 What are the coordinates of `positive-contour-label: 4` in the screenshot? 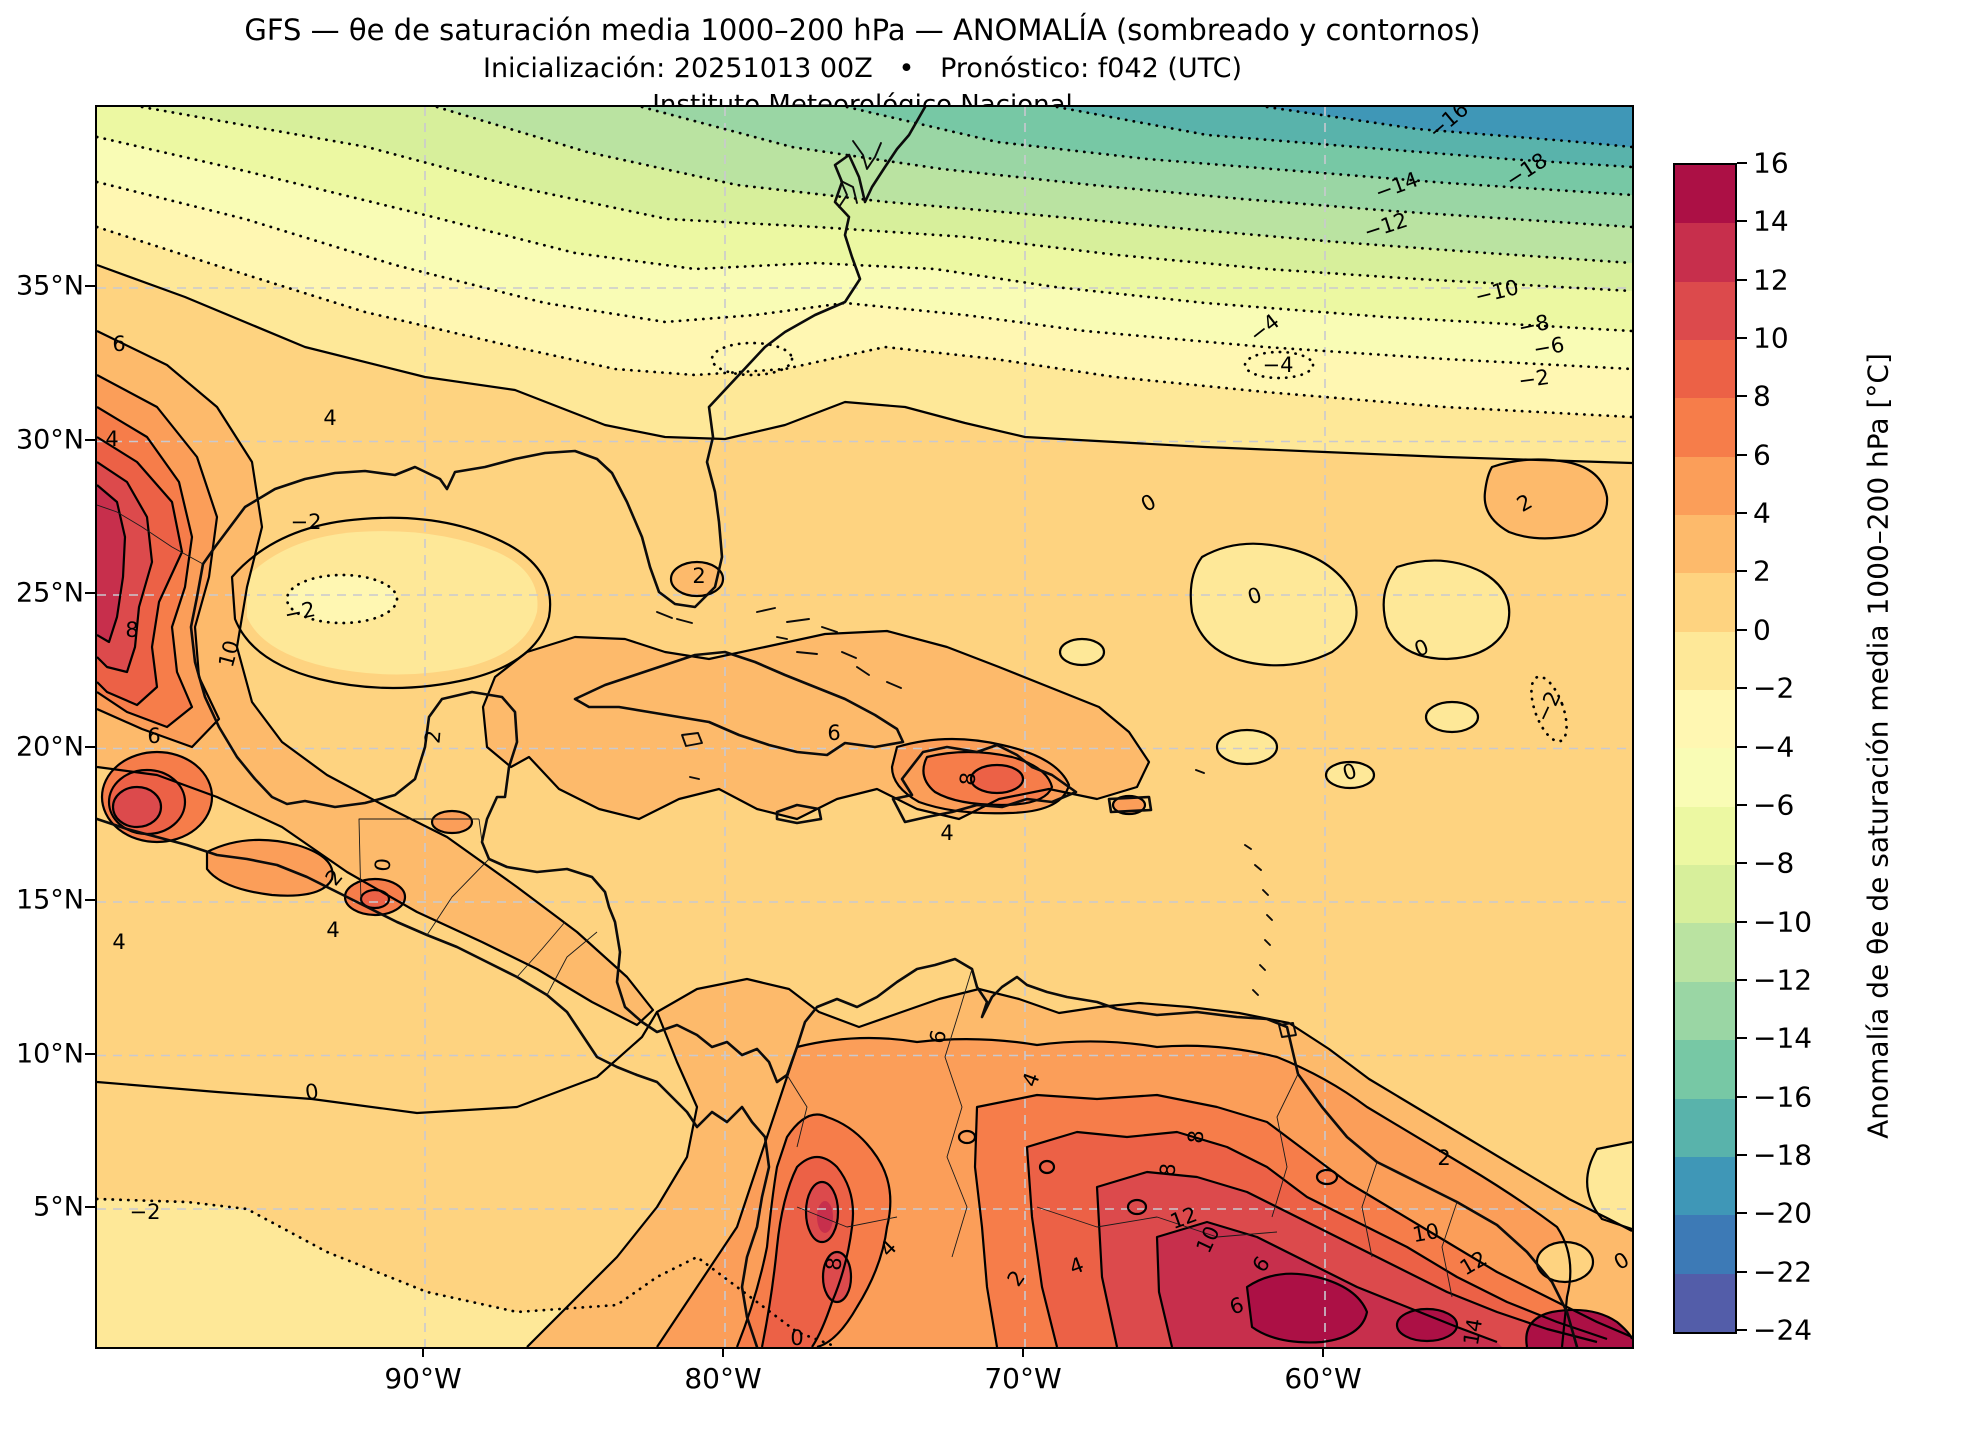 It's located at (329, 418).